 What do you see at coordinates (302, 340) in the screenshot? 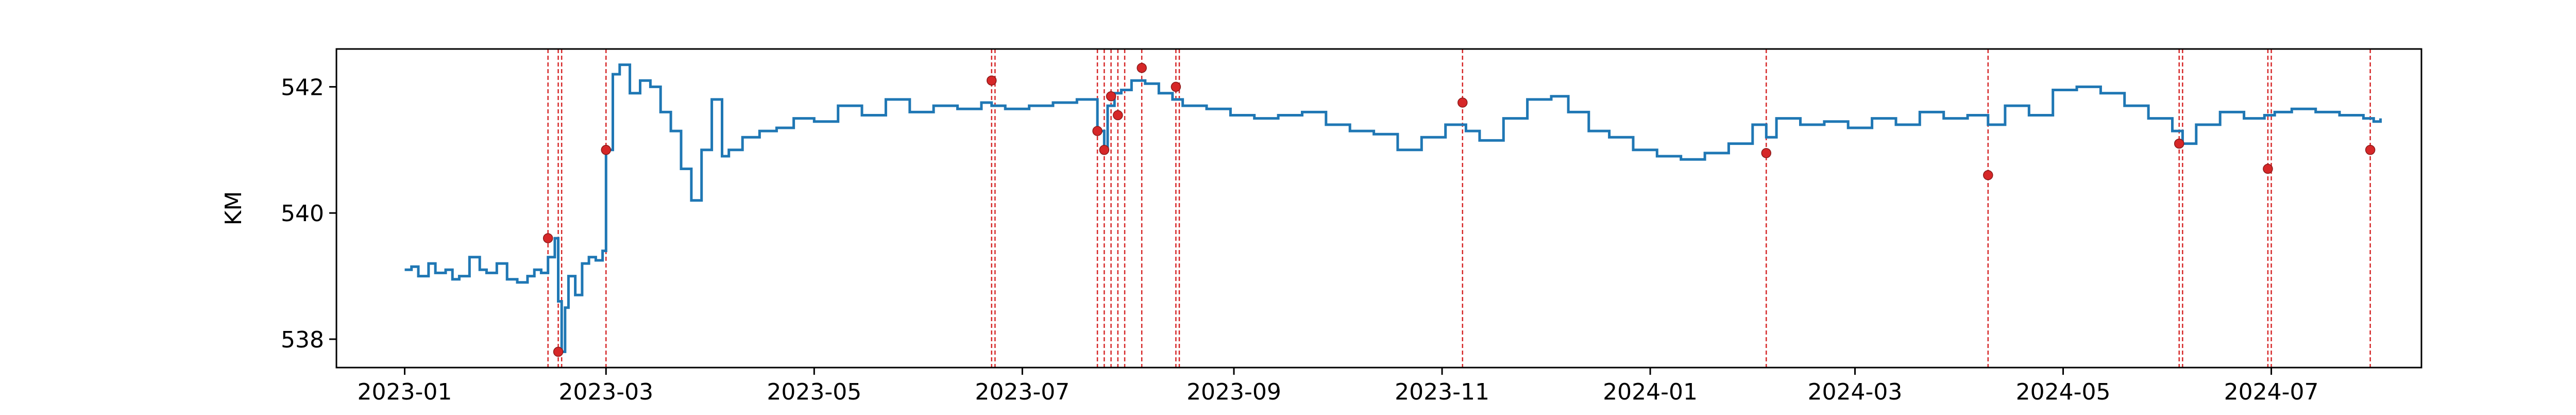
I see `y-tick-label: 538` at bounding box center [302, 340].